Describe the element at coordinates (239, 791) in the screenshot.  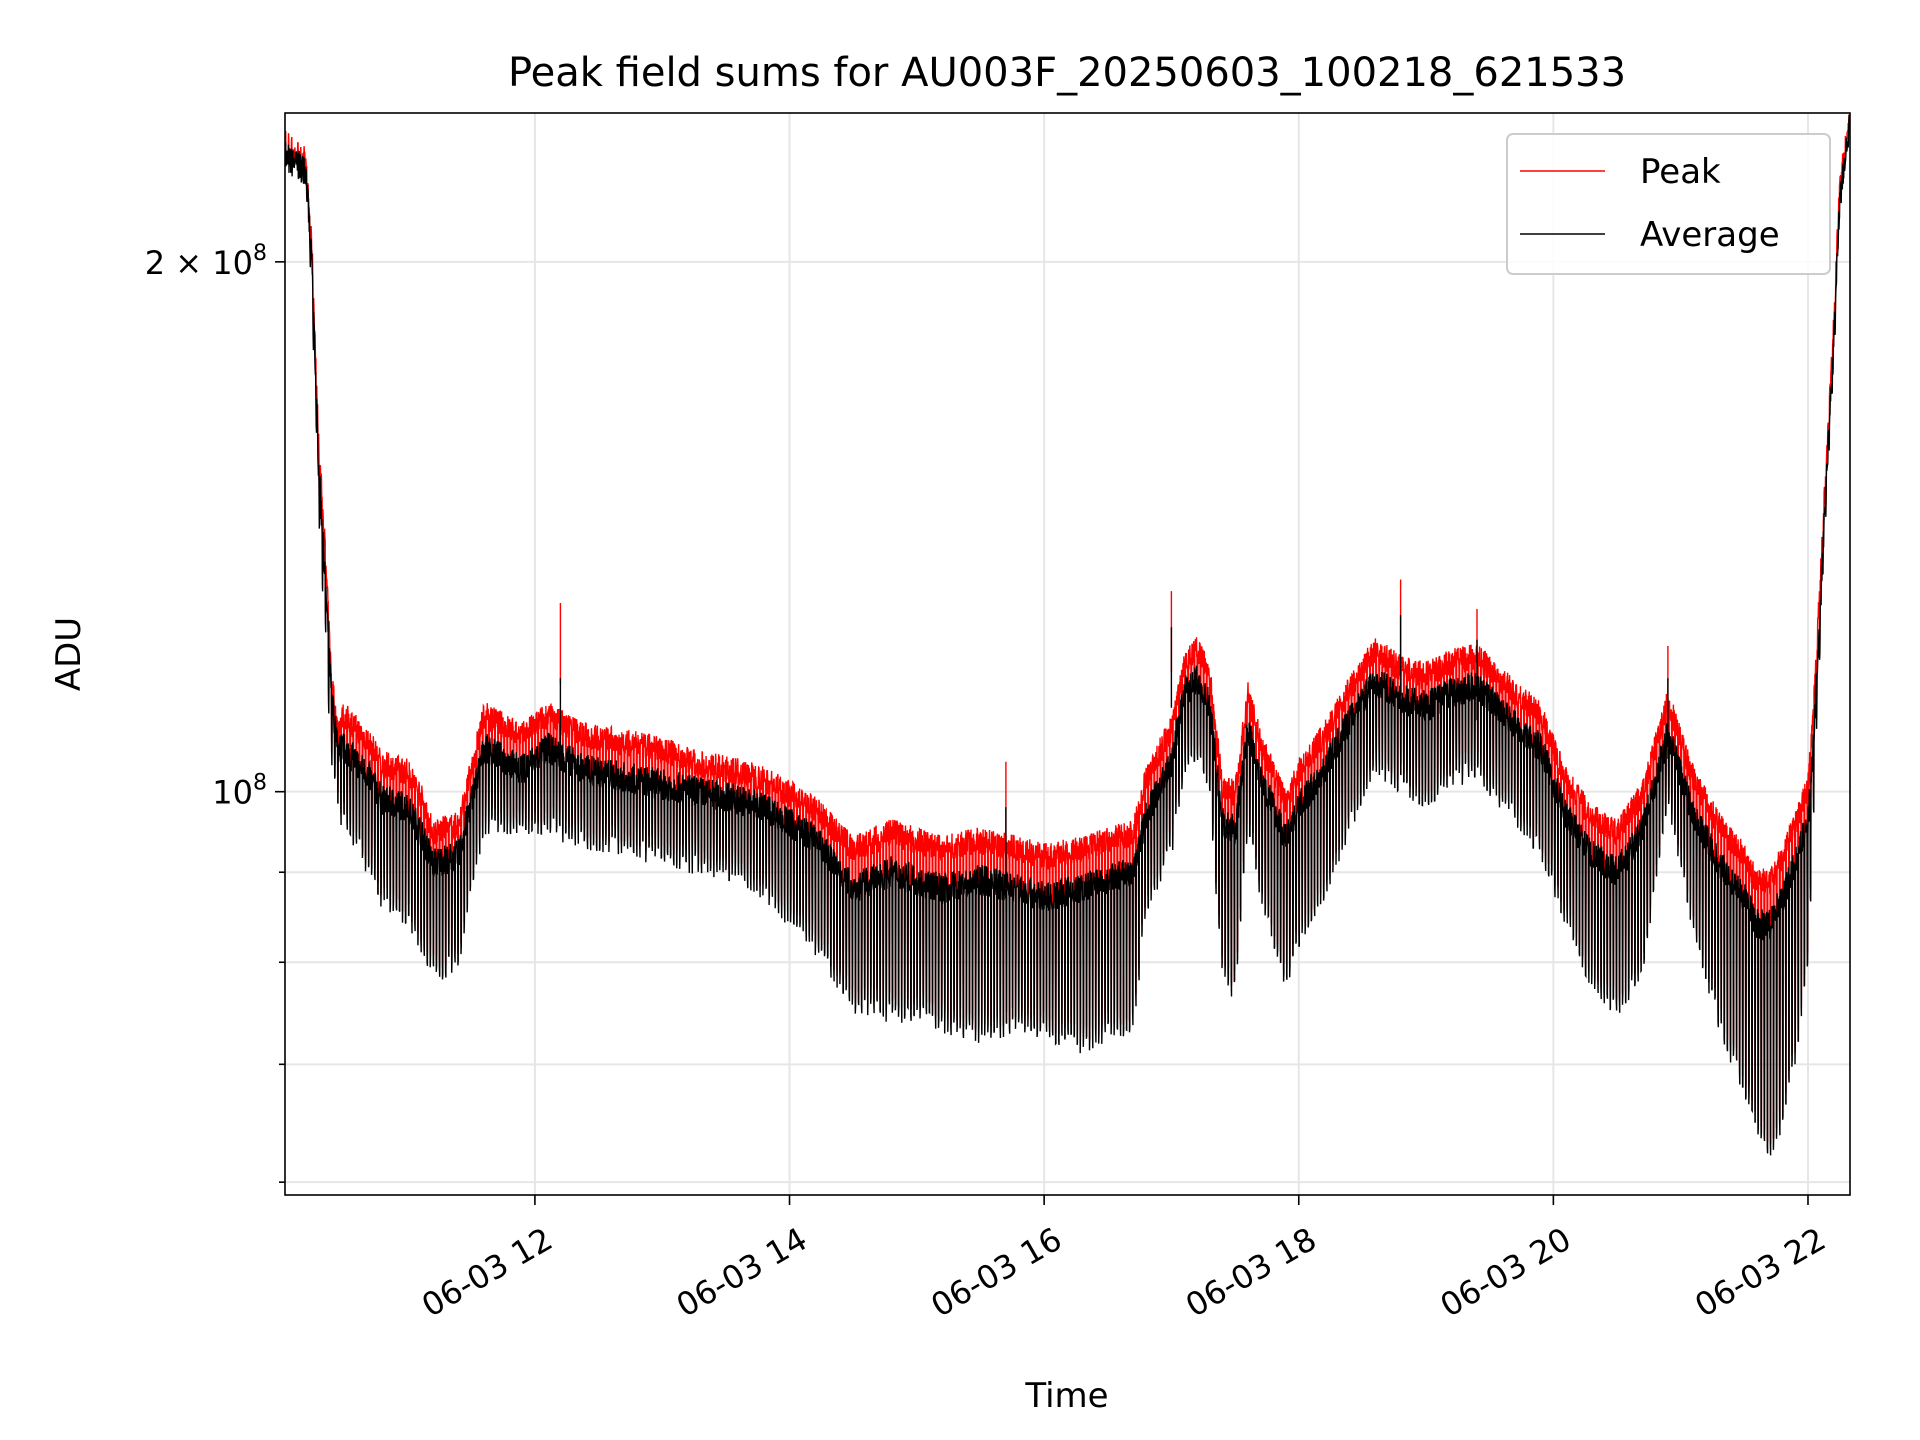
I see `y-tick-label: 108` at that location.